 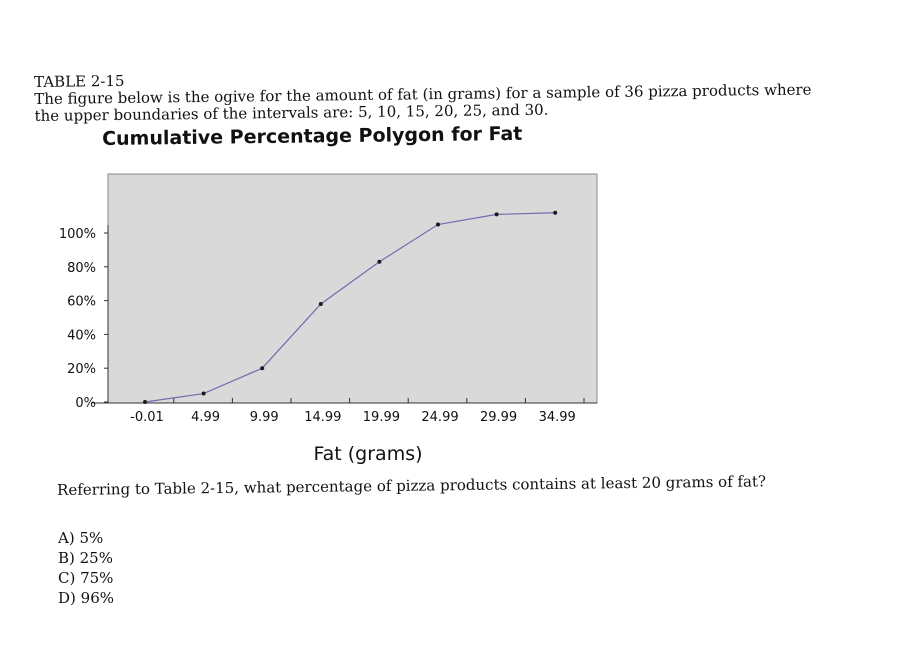 What do you see at coordinates (81, 302) in the screenshot?
I see `y-tick-label: 60%` at bounding box center [81, 302].